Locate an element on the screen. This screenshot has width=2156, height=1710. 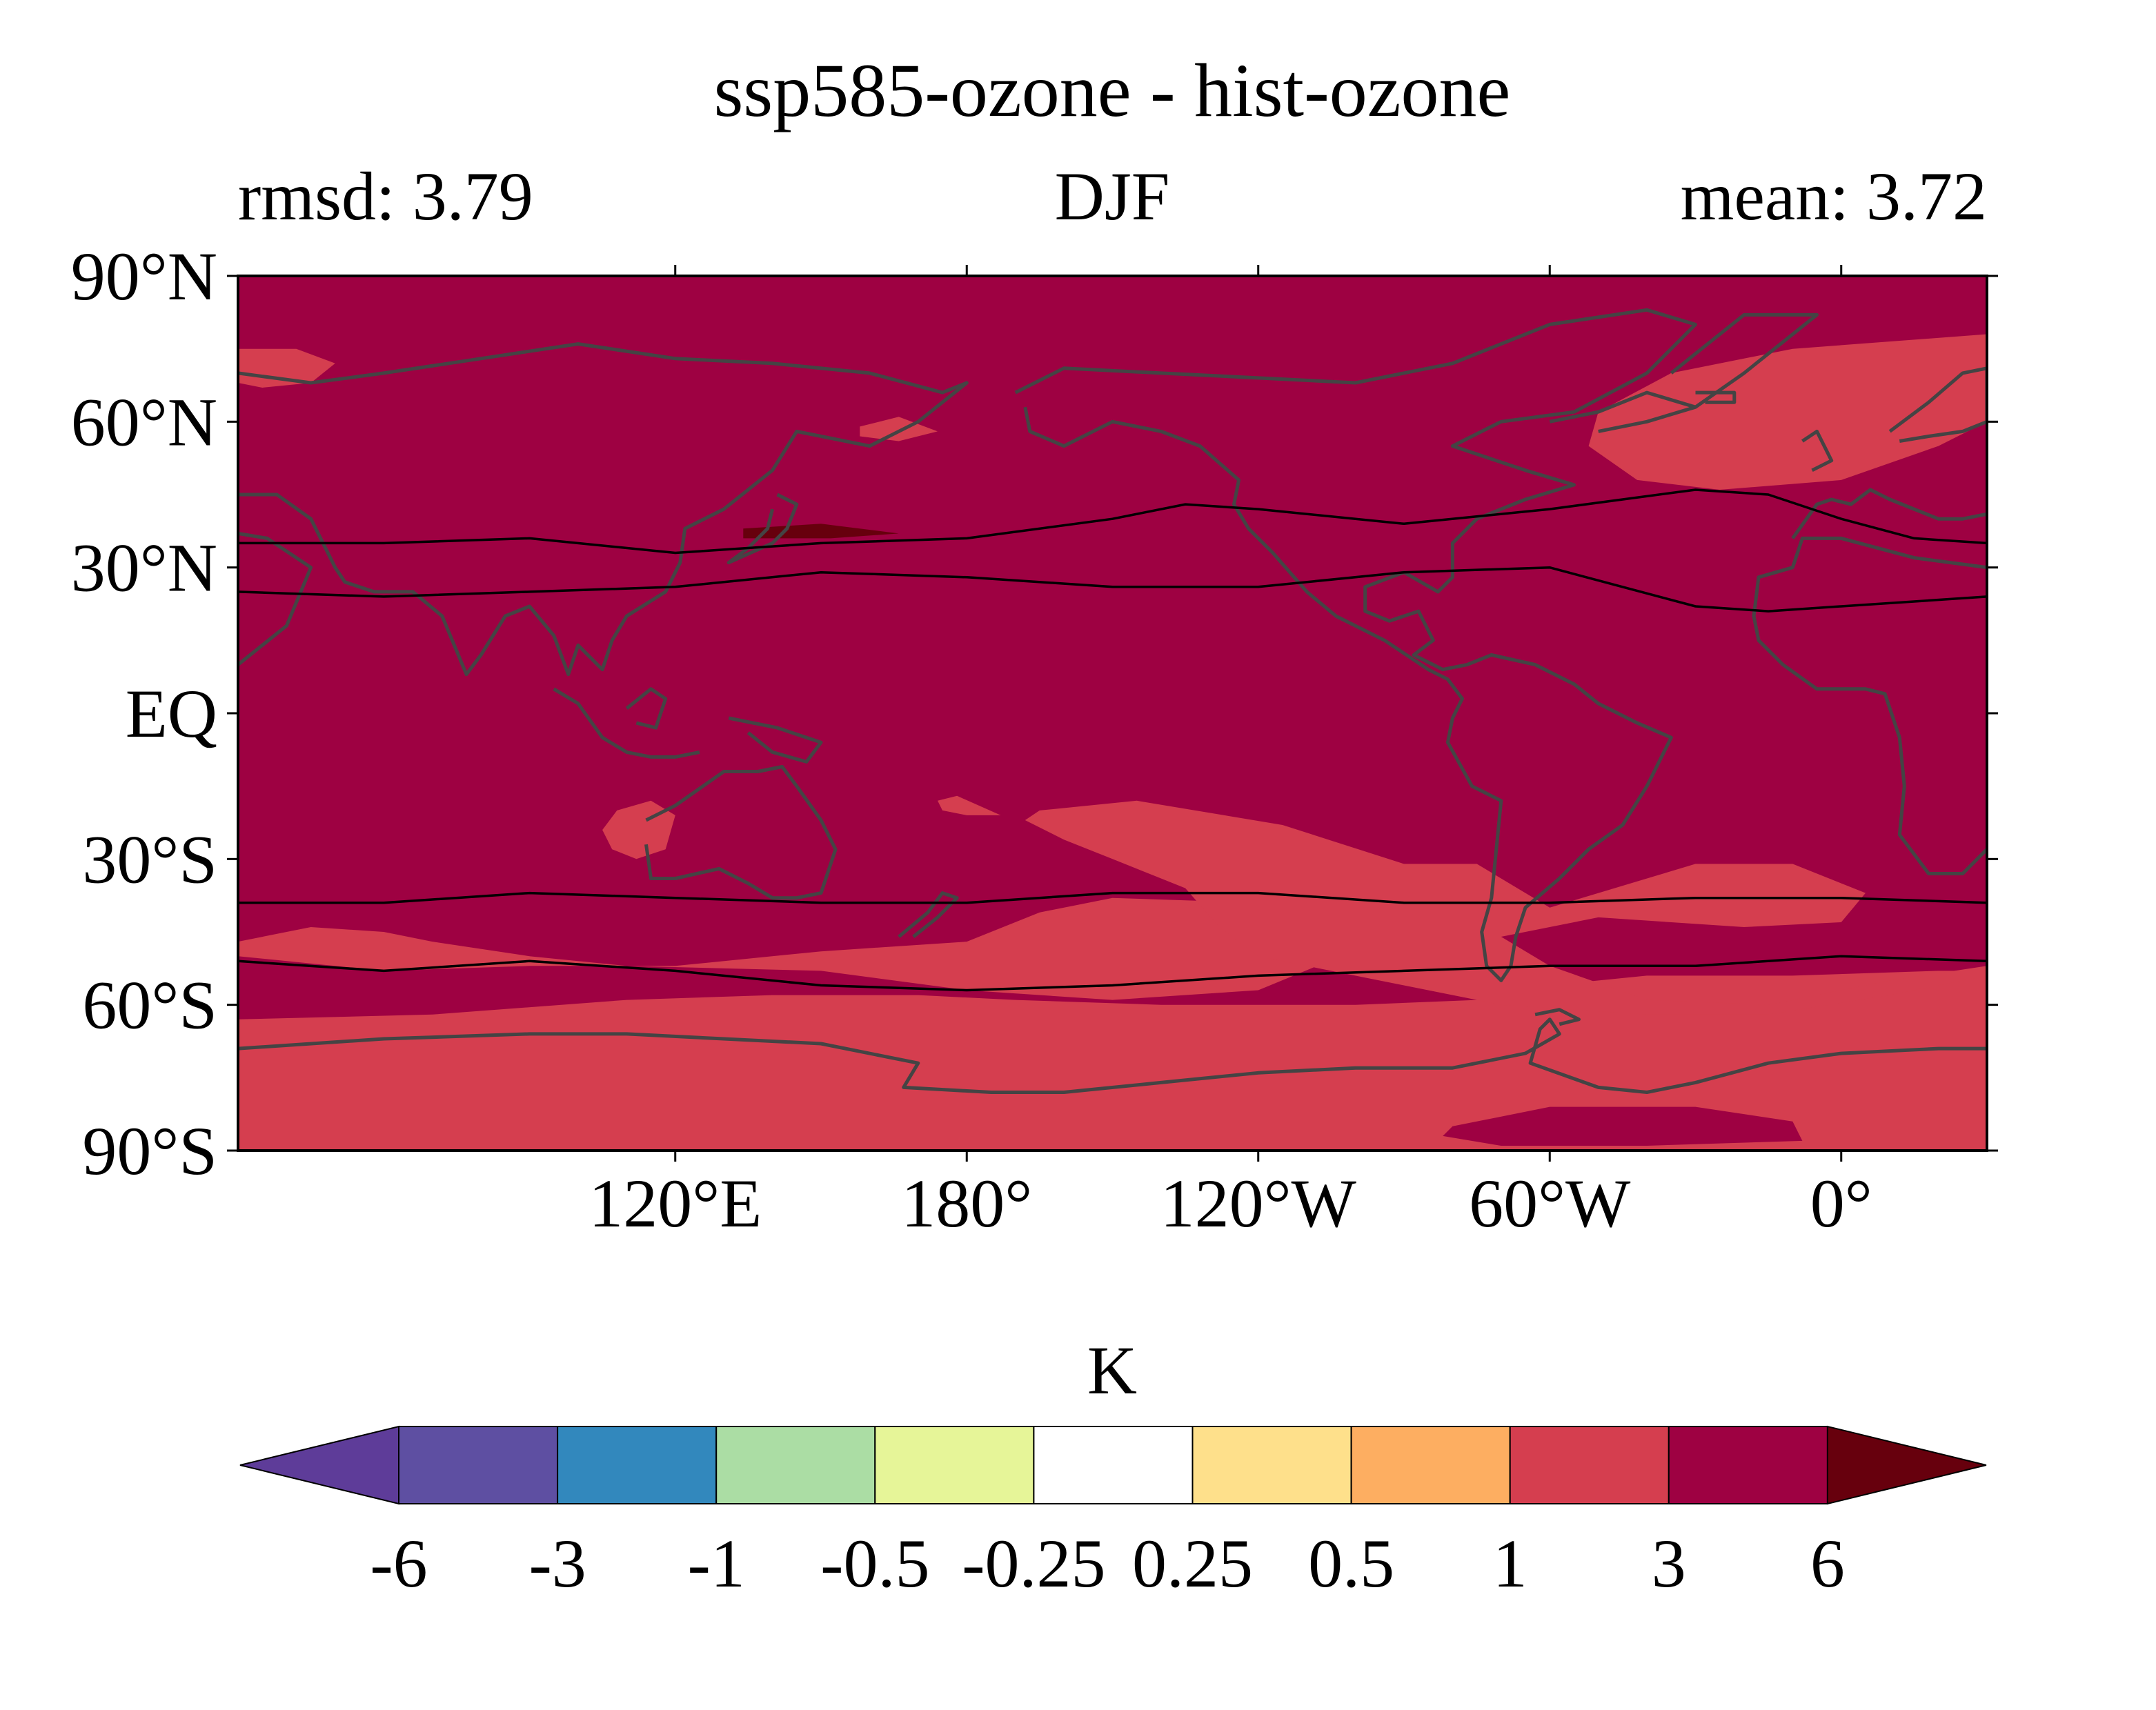
x-tick-label: 0° is located at coordinates (1841, 1203).